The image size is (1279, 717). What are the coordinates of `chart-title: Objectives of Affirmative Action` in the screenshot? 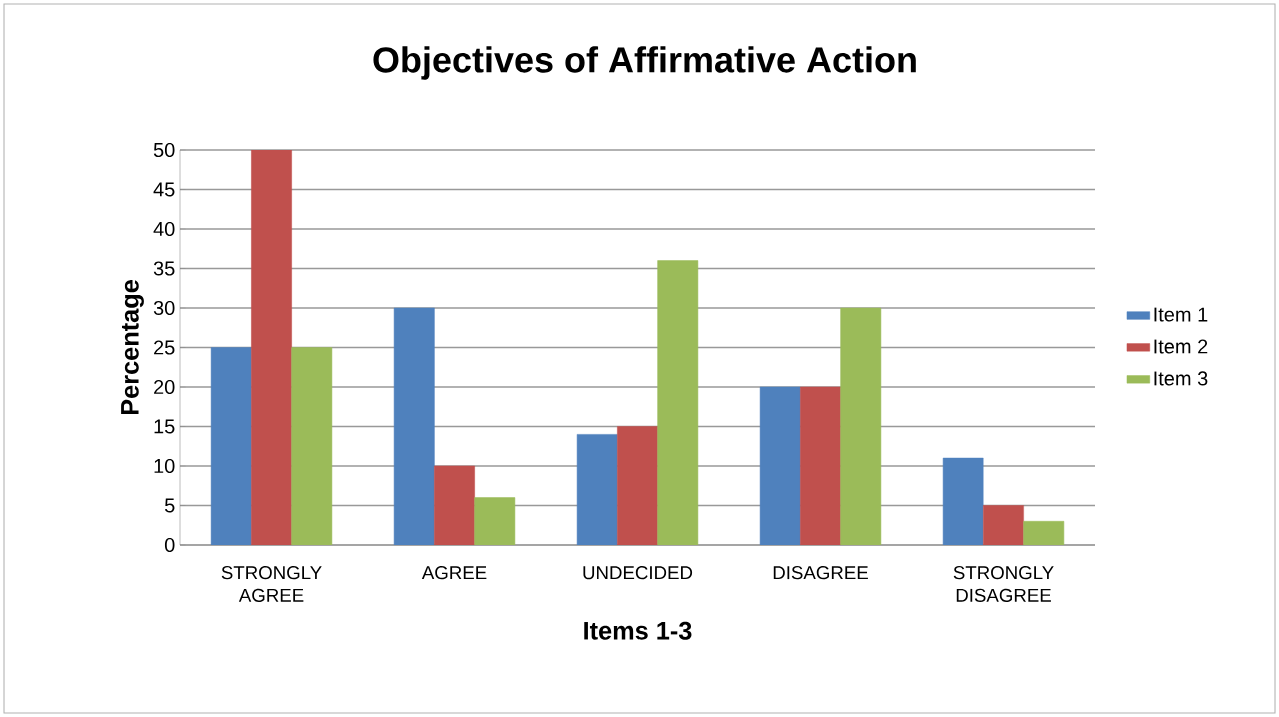 It's located at (644, 63).